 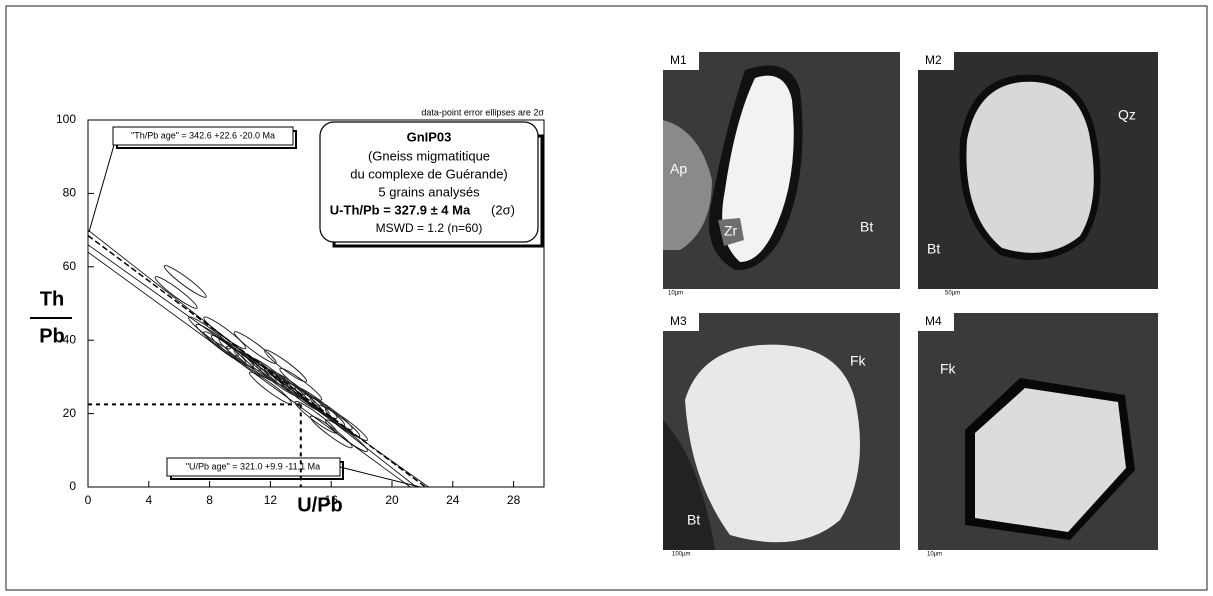 What do you see at coordinates (253, 466) in the screenshot?
I see `u-age: "U/Pb age" = 321.0 +9.9 -11.1 Ma` at bounding box center [253, 466].